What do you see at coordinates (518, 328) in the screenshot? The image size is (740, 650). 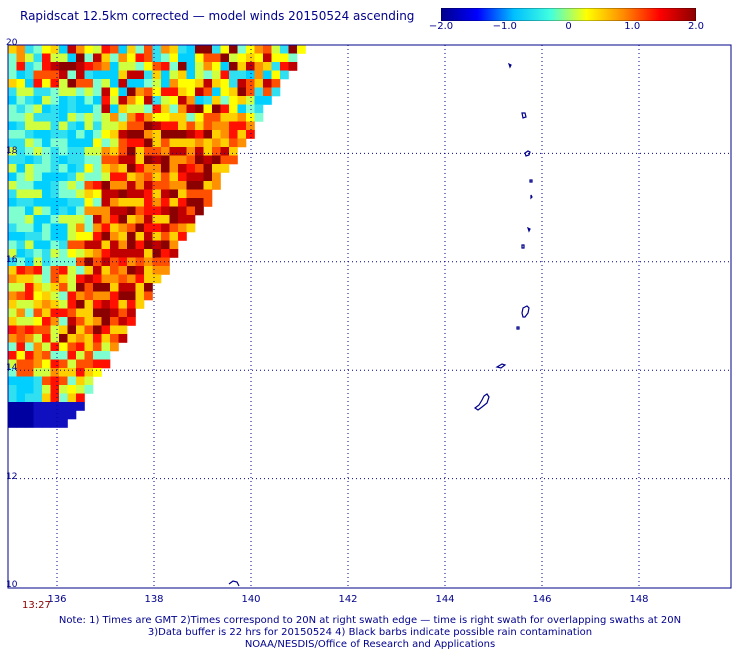 I see `island-outline` at bounding box center [518, 328].